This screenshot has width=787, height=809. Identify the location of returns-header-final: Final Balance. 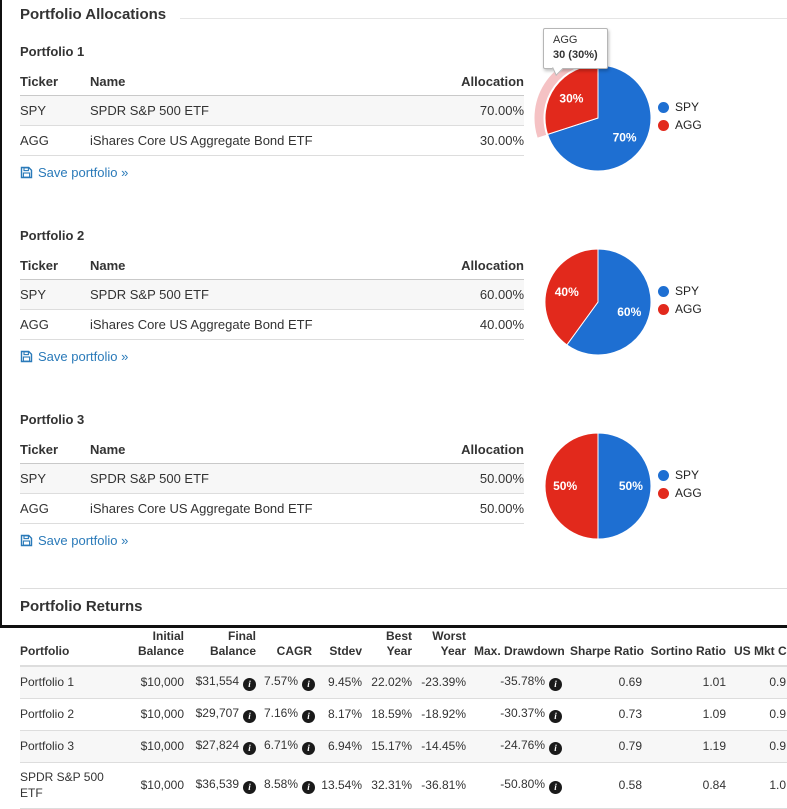
(224, 646).